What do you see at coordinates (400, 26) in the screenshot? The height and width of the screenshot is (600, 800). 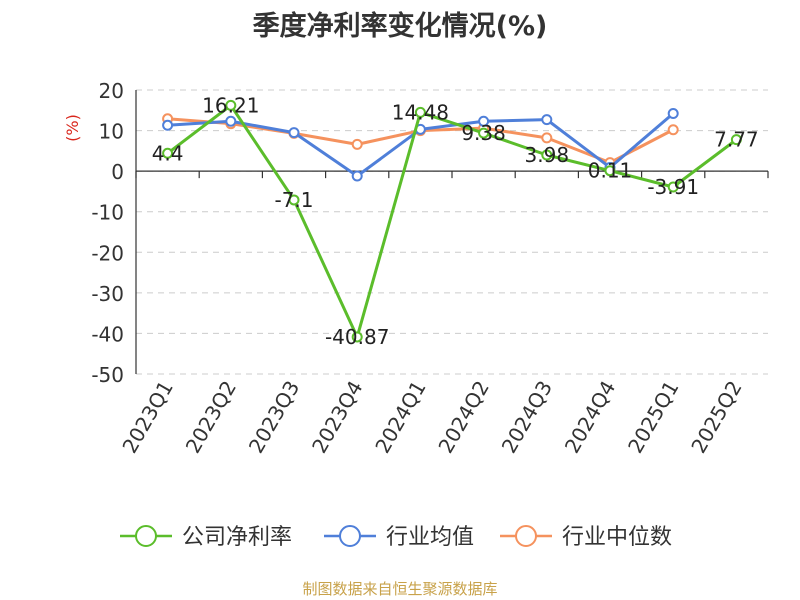 I see `chart-title: 季度净利率变化情况(%)` at bounding box center [400, 26].